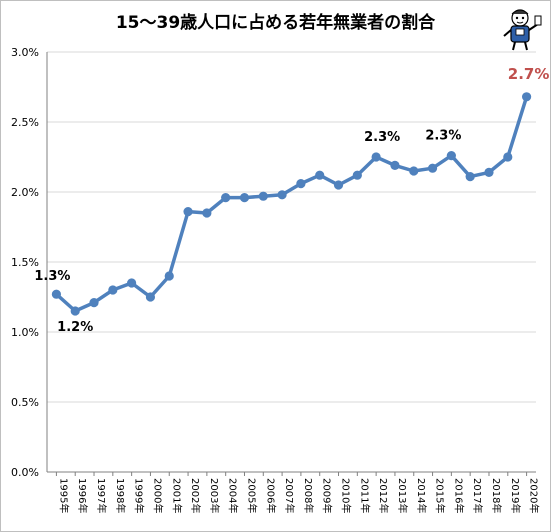 The image size is (551, 532). What do you see at coordinates (25, 192) in the screenshot?
I see `y-tick-label: 2.0%` at bounding box center [25, 192].